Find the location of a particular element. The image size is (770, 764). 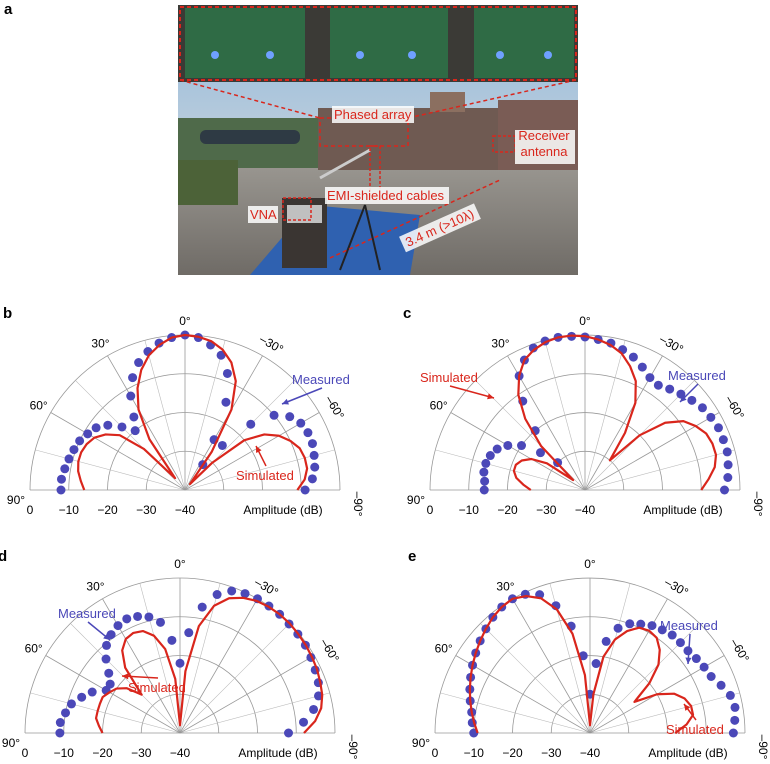

photo-annotation: VNA is located at coordinates (263, 214).